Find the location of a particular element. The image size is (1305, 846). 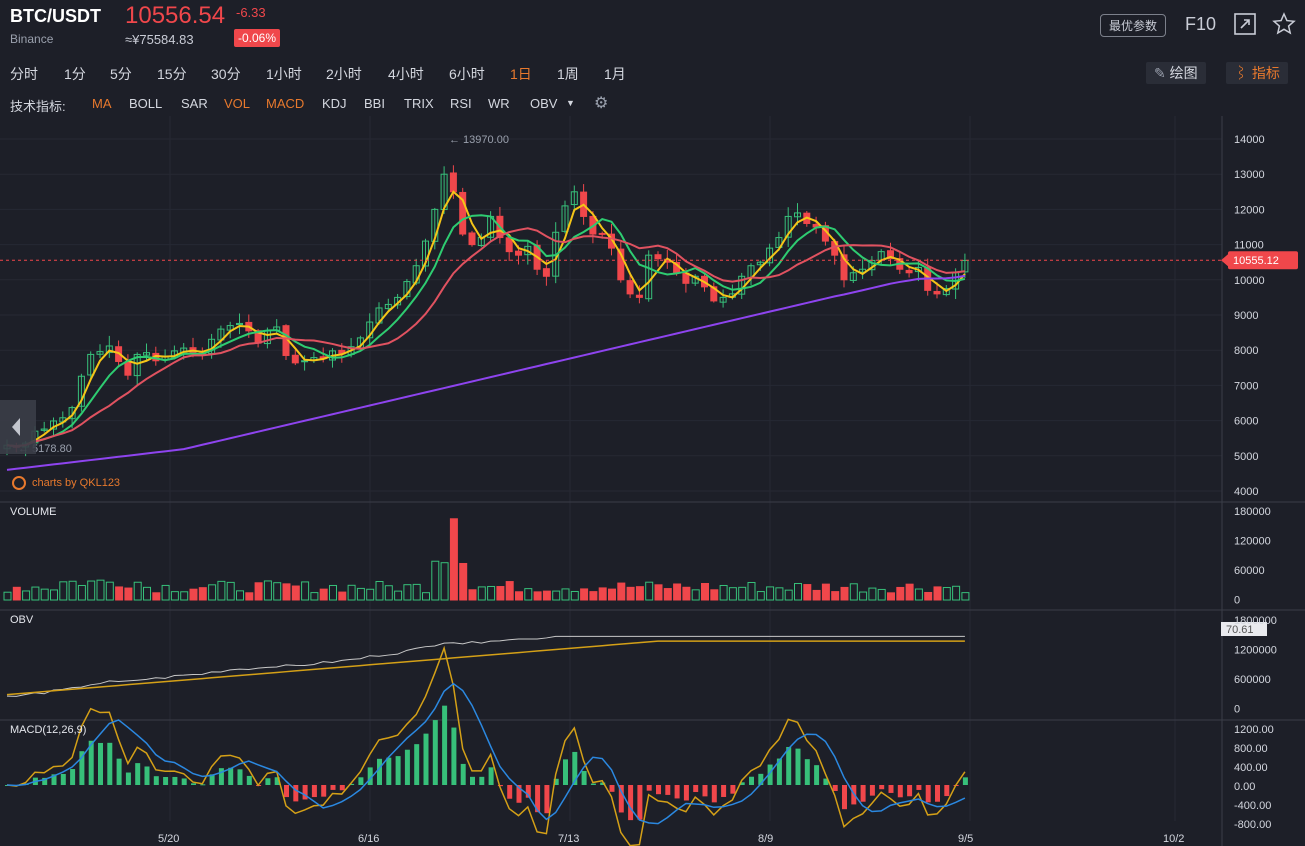

macd-tick: 1200.00 is located at coordinates (1254, 730).